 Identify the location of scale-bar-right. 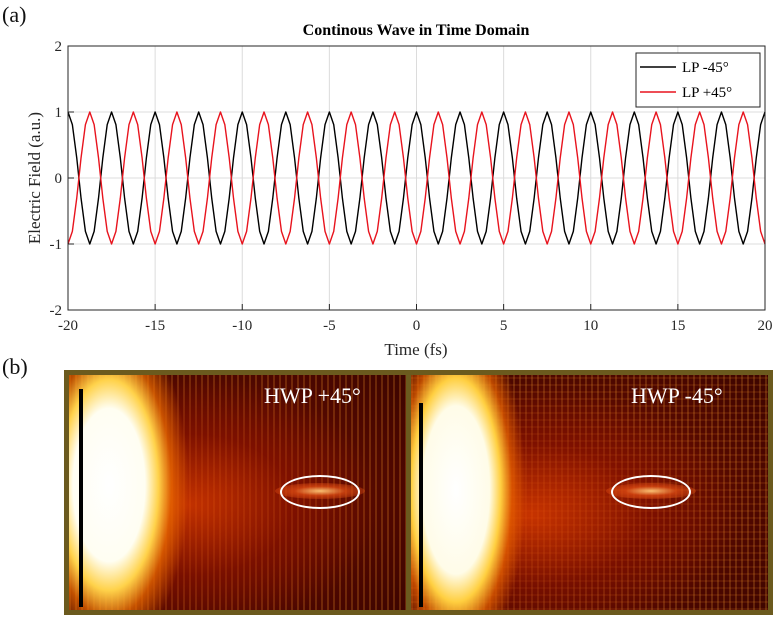
(421, 505).